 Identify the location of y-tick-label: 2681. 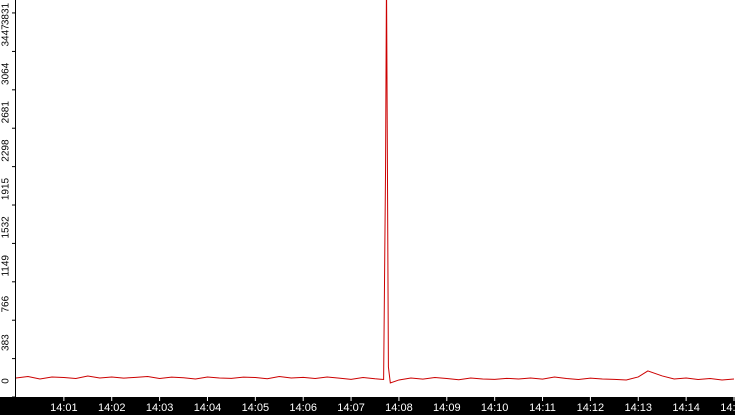
(6, 112).